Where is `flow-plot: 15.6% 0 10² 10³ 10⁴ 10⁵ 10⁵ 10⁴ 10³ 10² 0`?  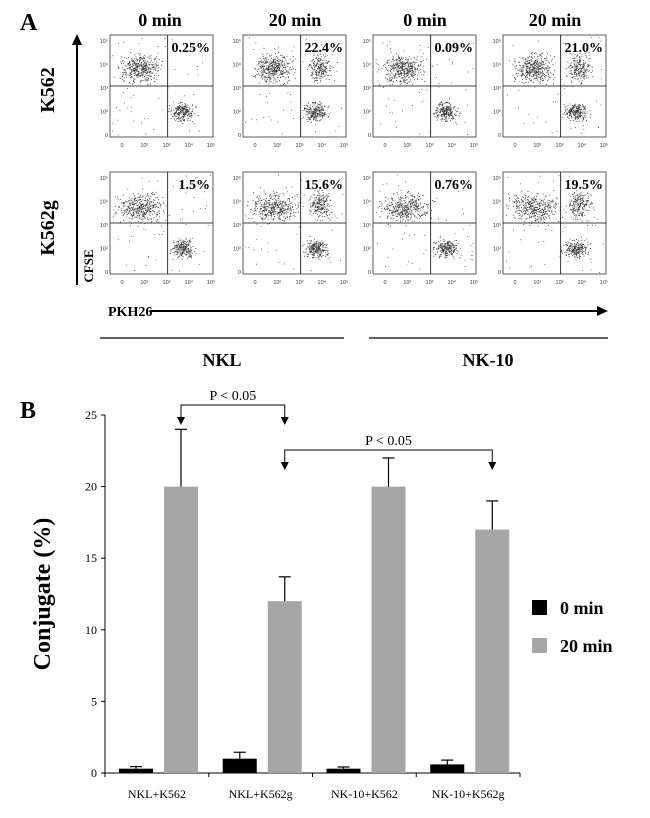 flow-plot: 15.6% 0 10² 10³ 10⁴ 10⁵ 10⁵ 10⁴ 10³ 10² 0 is located at coordinates (290, 228).